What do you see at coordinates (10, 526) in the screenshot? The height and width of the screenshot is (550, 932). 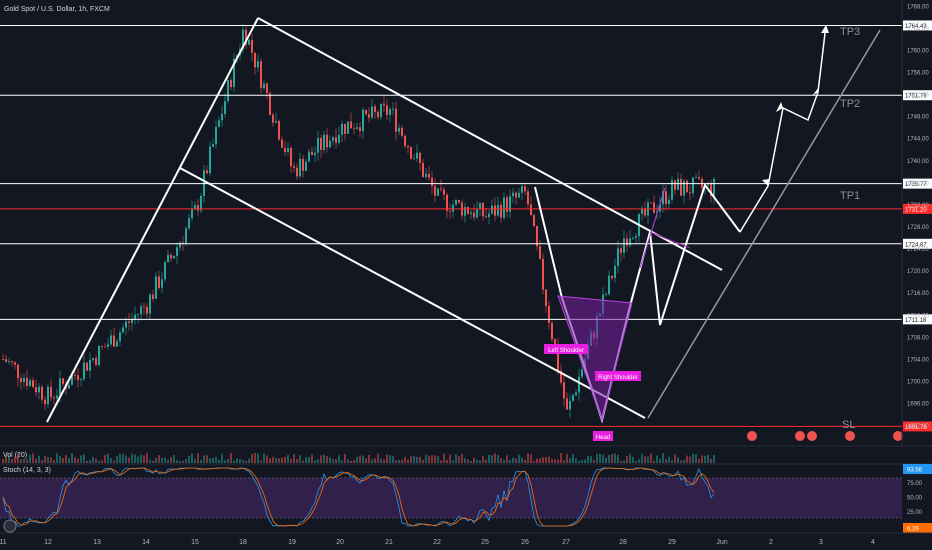 I see `tradingview-logo-icon` at bounding box center [10, 526].